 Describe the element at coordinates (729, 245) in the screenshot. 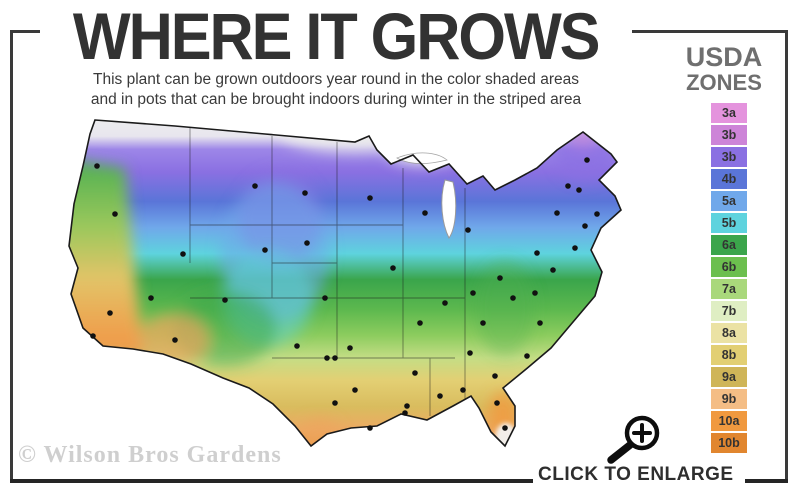

I see `legend-swatch-zone: 6a` at that location.